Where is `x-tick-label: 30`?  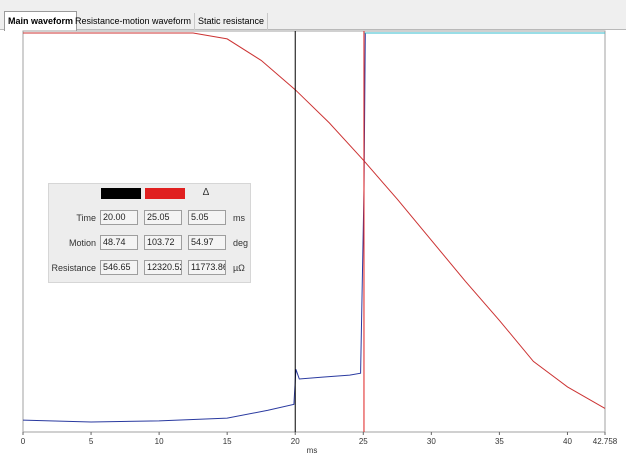 x-tick-label: 30 is located at coordinates (431, 441).